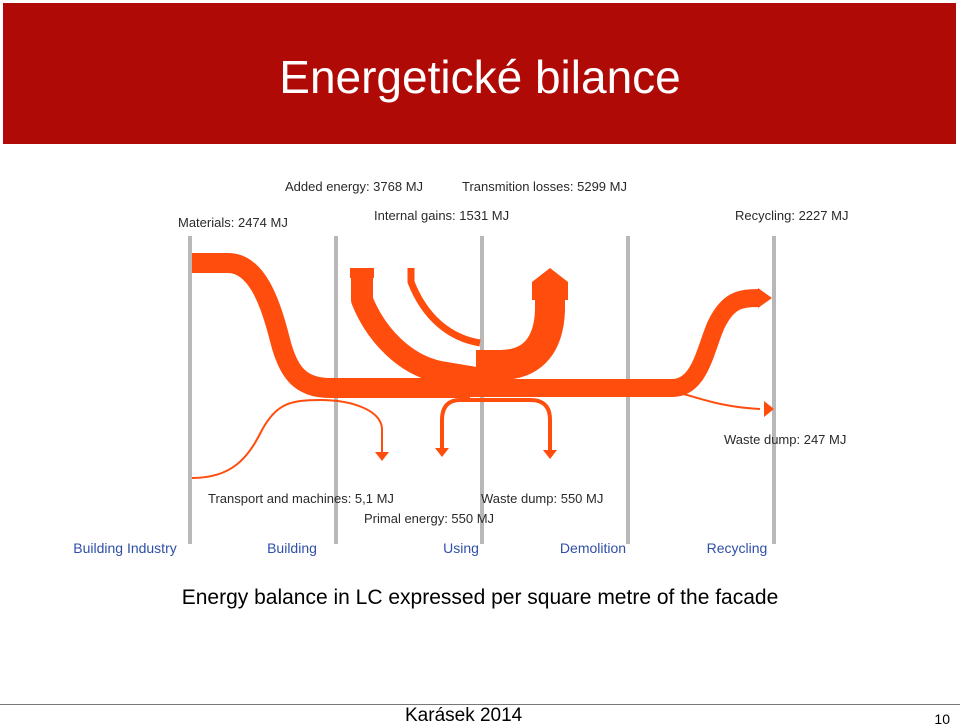  What do you see at coordinates (292, 548) in the screenshot?
I see `stage-label-building: Building` at bounding box center [292, 548].